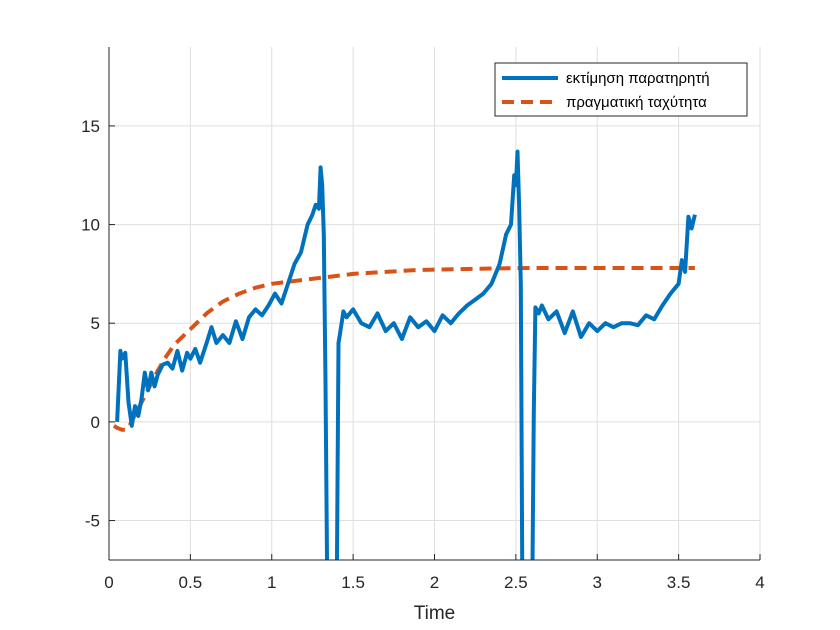 Image resolution: width=840 pixels, height=630 pixels. Describe the element at coordinates (108, 582) in the screenshot. I see `x-tick-label-0: 0` at that location.